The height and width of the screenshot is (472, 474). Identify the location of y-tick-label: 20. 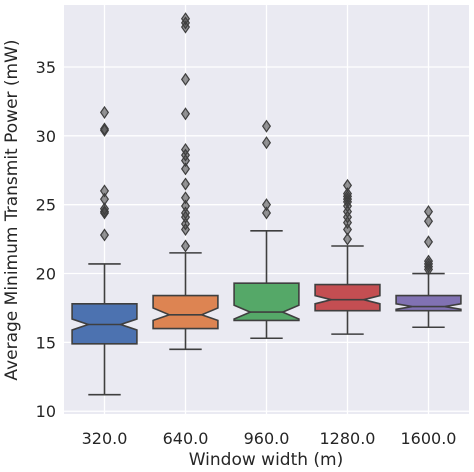
(46, 274).